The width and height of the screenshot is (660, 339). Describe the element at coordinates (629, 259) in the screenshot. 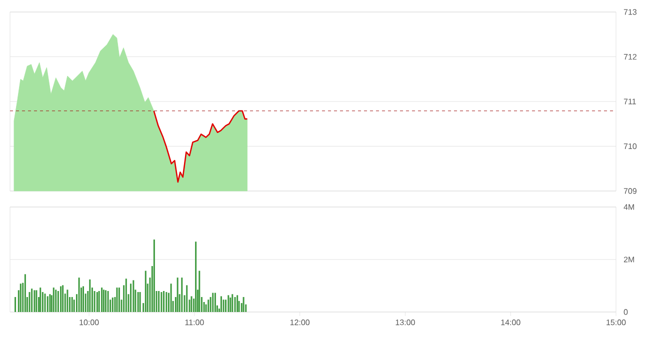

I see `y-tick-label: 2M` at that location.